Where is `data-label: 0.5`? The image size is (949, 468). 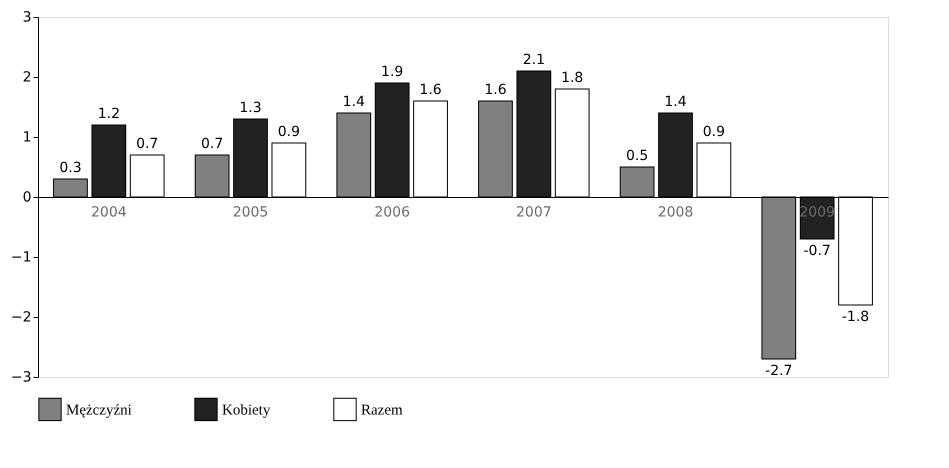
data-label: 0.5 is located at coordinates (637, 156).